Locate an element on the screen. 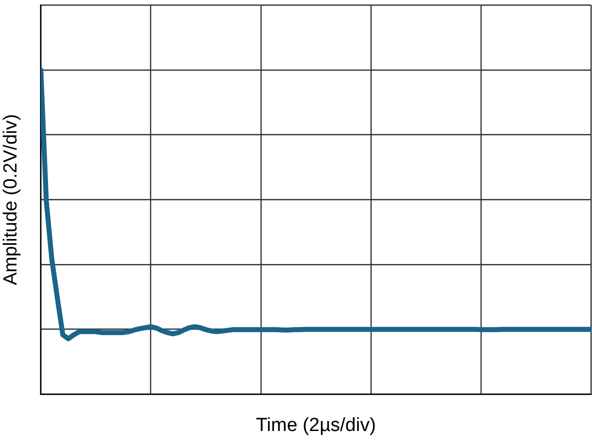  y-axis-title: Amplitude (0.2V/div) is located at coordinates (11, 200).